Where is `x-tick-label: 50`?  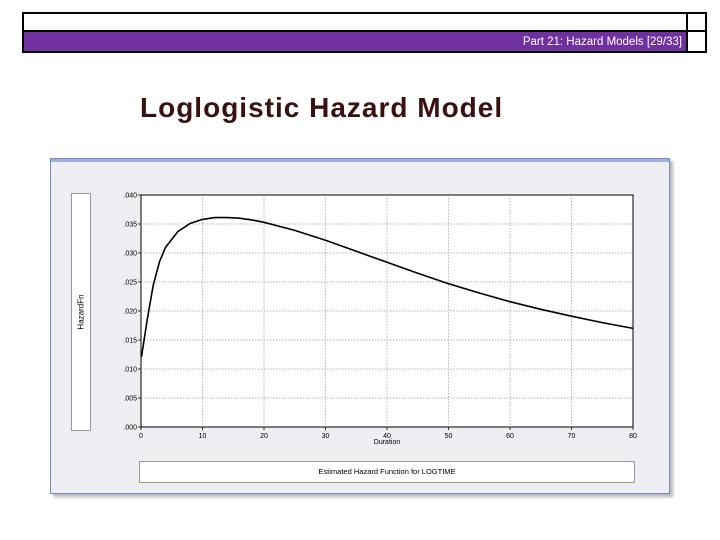 x-tick-label: 50 is located at coordinates (449, 436).